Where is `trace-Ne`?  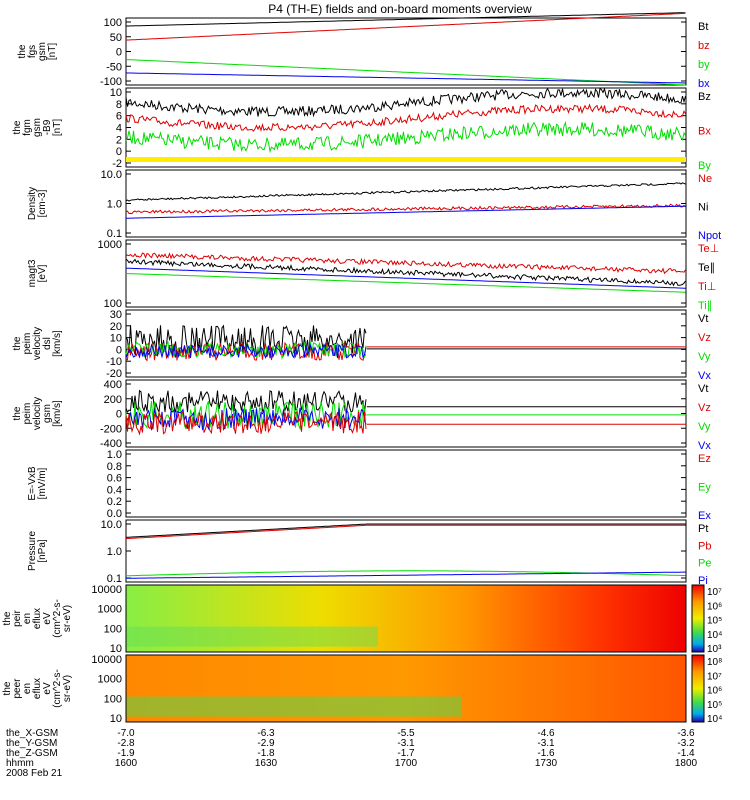 trace-Ne is located at coordinates (405, 209).